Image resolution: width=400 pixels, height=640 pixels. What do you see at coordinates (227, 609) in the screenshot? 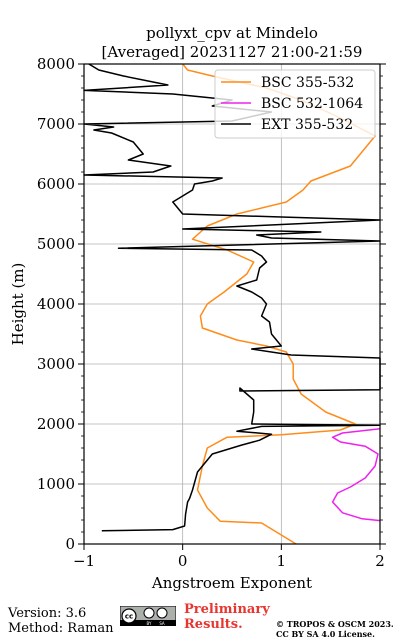
I see `preliminary-line-1: Preliminary` at bounding box center [227, 609].